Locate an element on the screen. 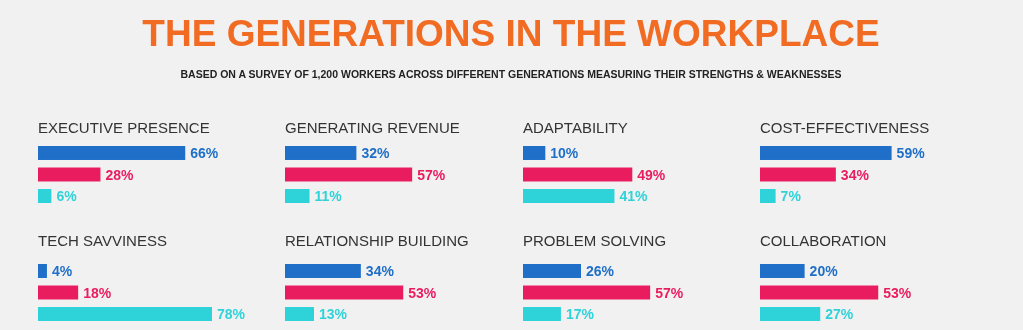 This screenshot has height=330, width=1023. data-label: 17% is located at coordinates (580, 314).